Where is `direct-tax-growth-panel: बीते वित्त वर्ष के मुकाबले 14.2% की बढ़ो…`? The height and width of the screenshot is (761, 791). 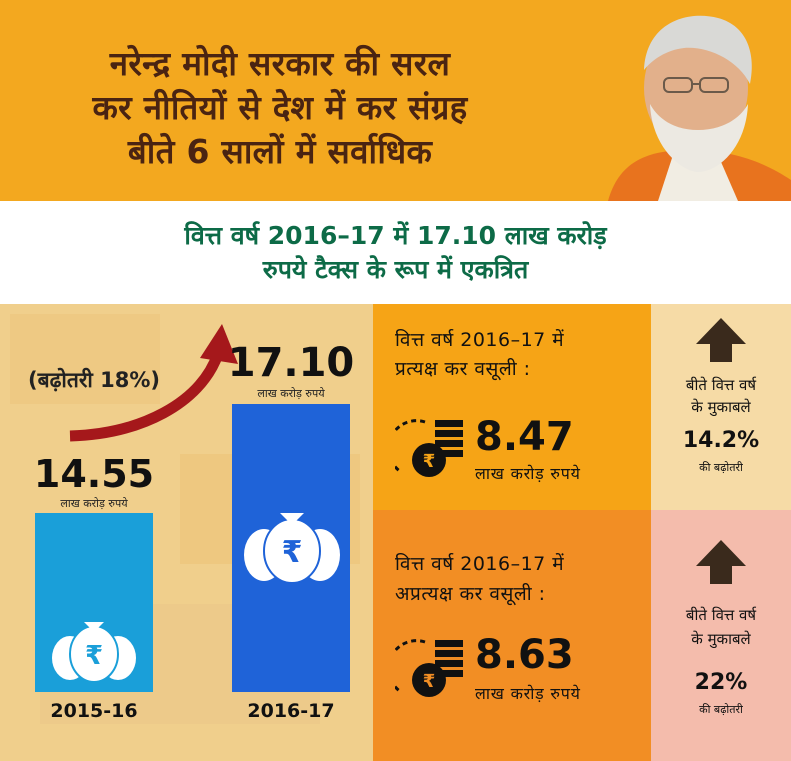 direct-tax-growth-panel: बीते वित्त वर्ष के मुकाबले 14.2% की बढ़ो… is located at coordinates (721, 407).